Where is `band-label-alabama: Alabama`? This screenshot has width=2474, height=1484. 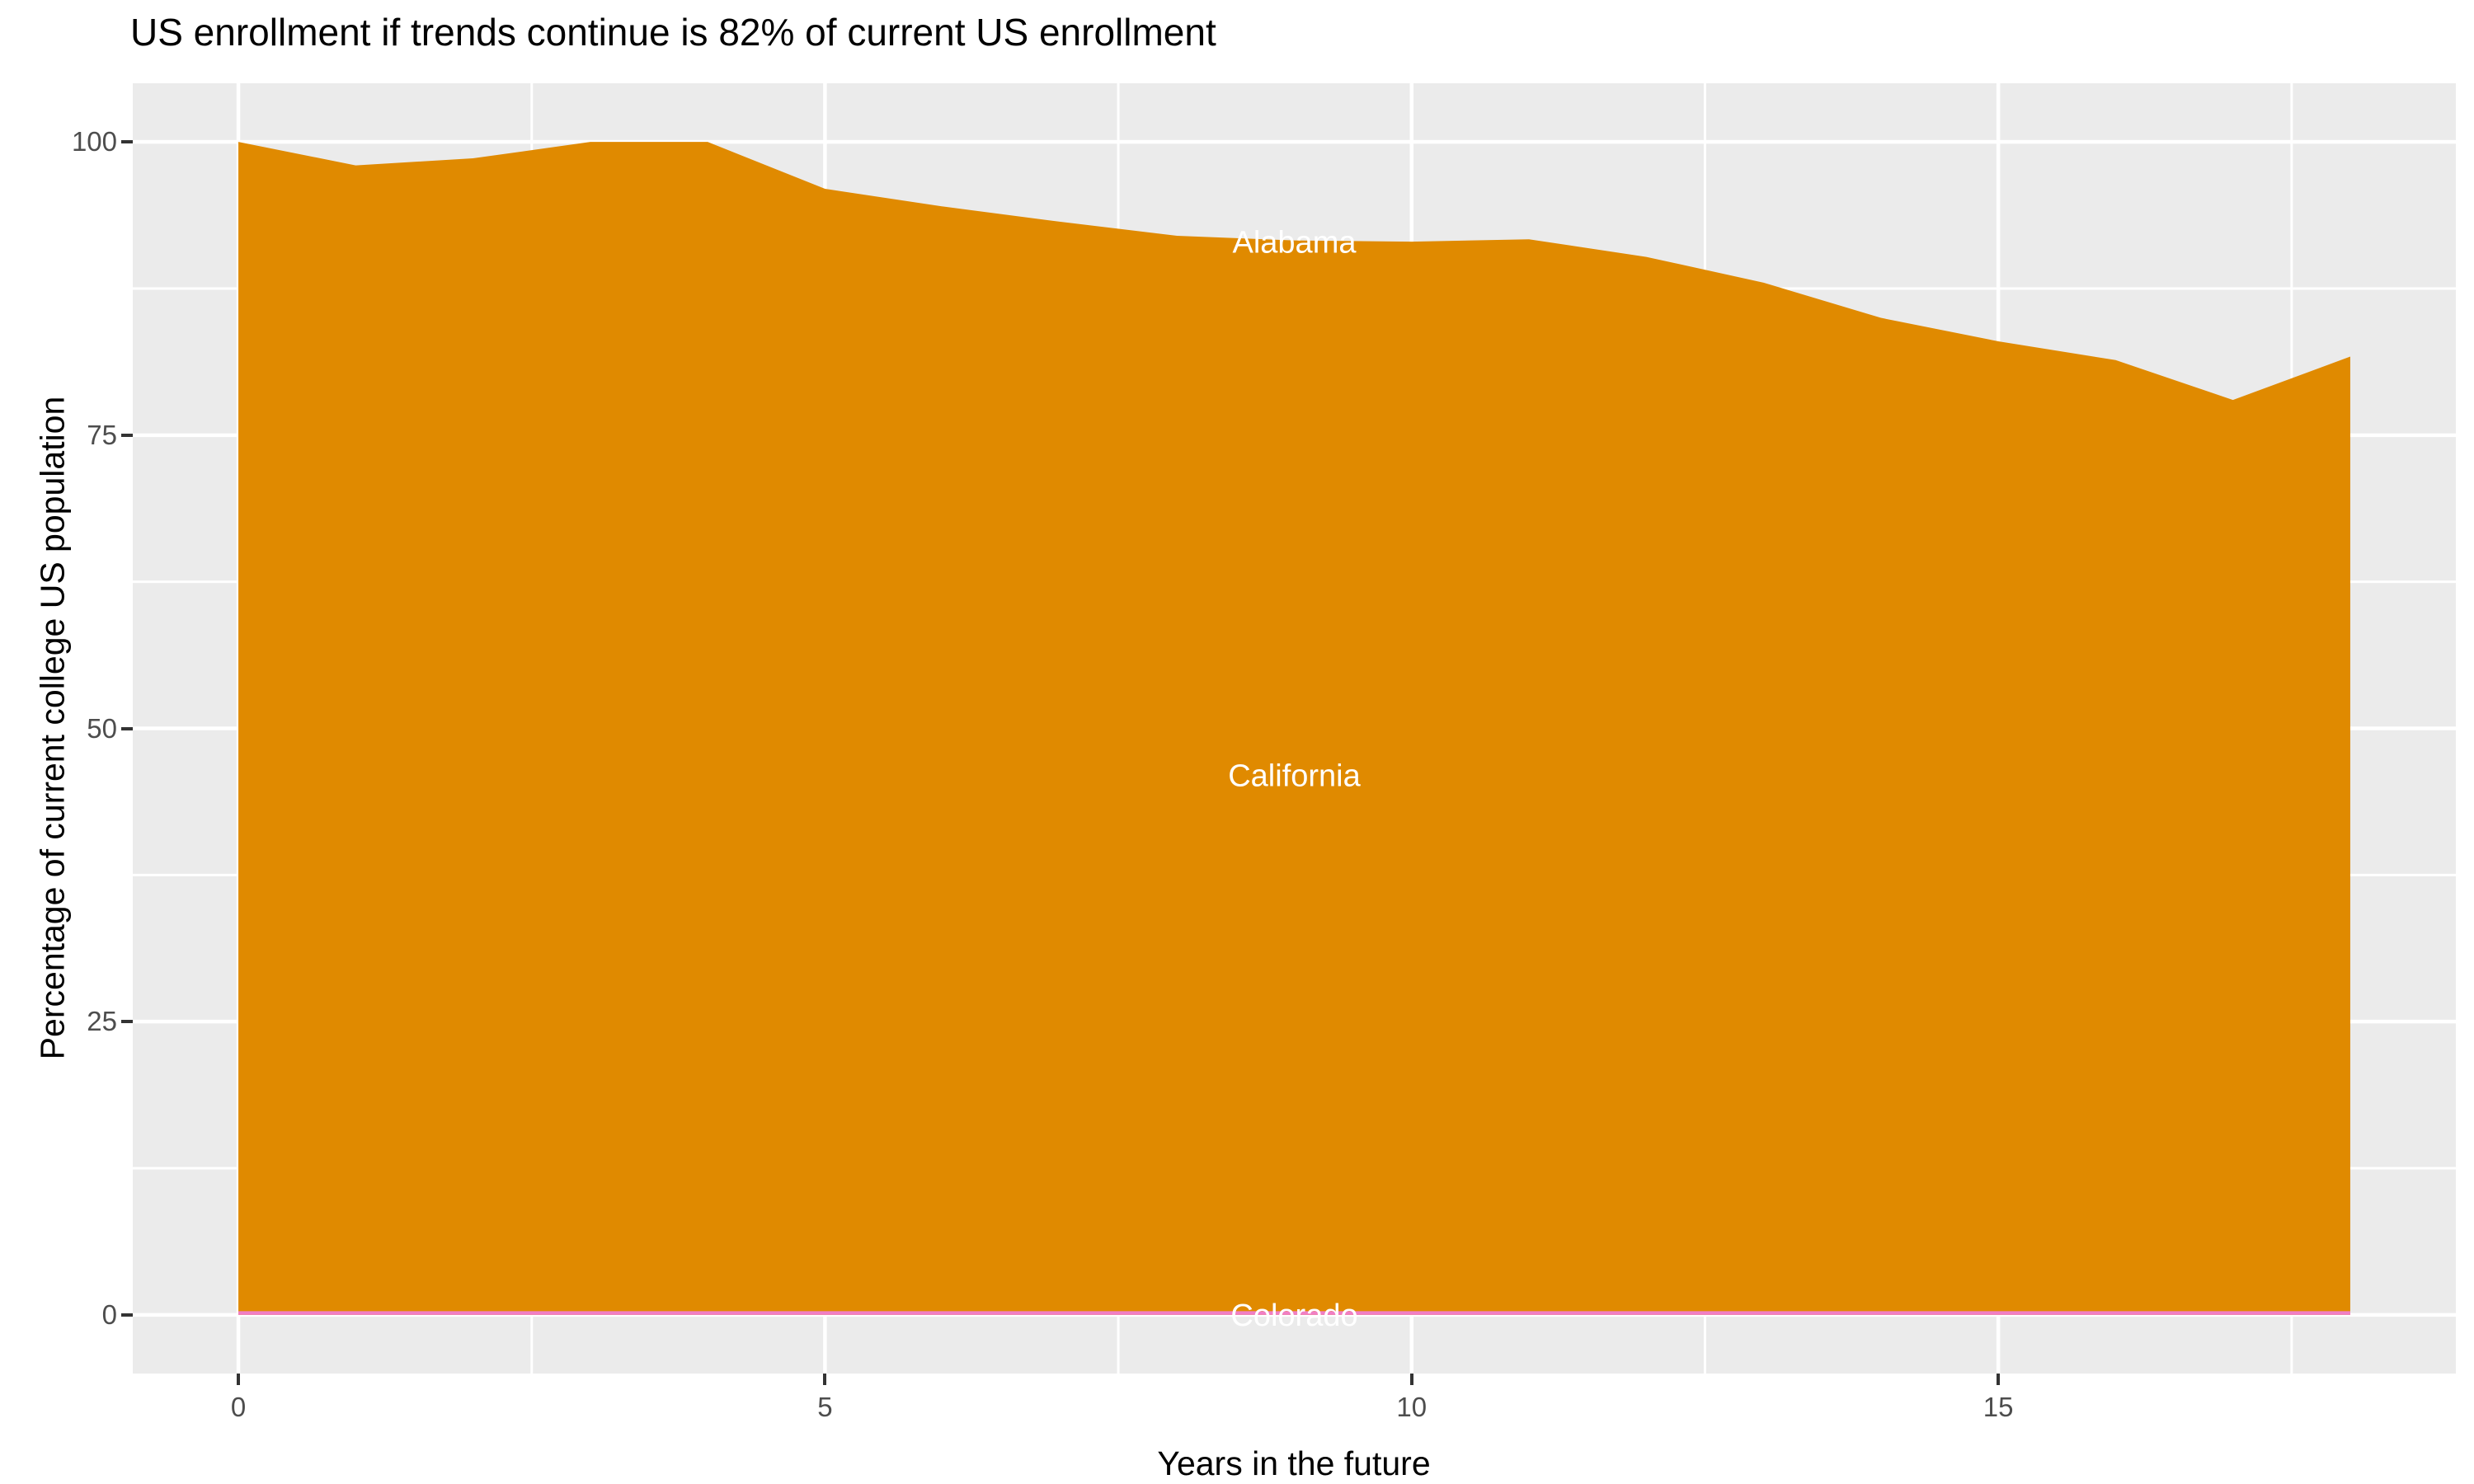
band-label-alabama: Alabama is located at coordinates (1295, 242).